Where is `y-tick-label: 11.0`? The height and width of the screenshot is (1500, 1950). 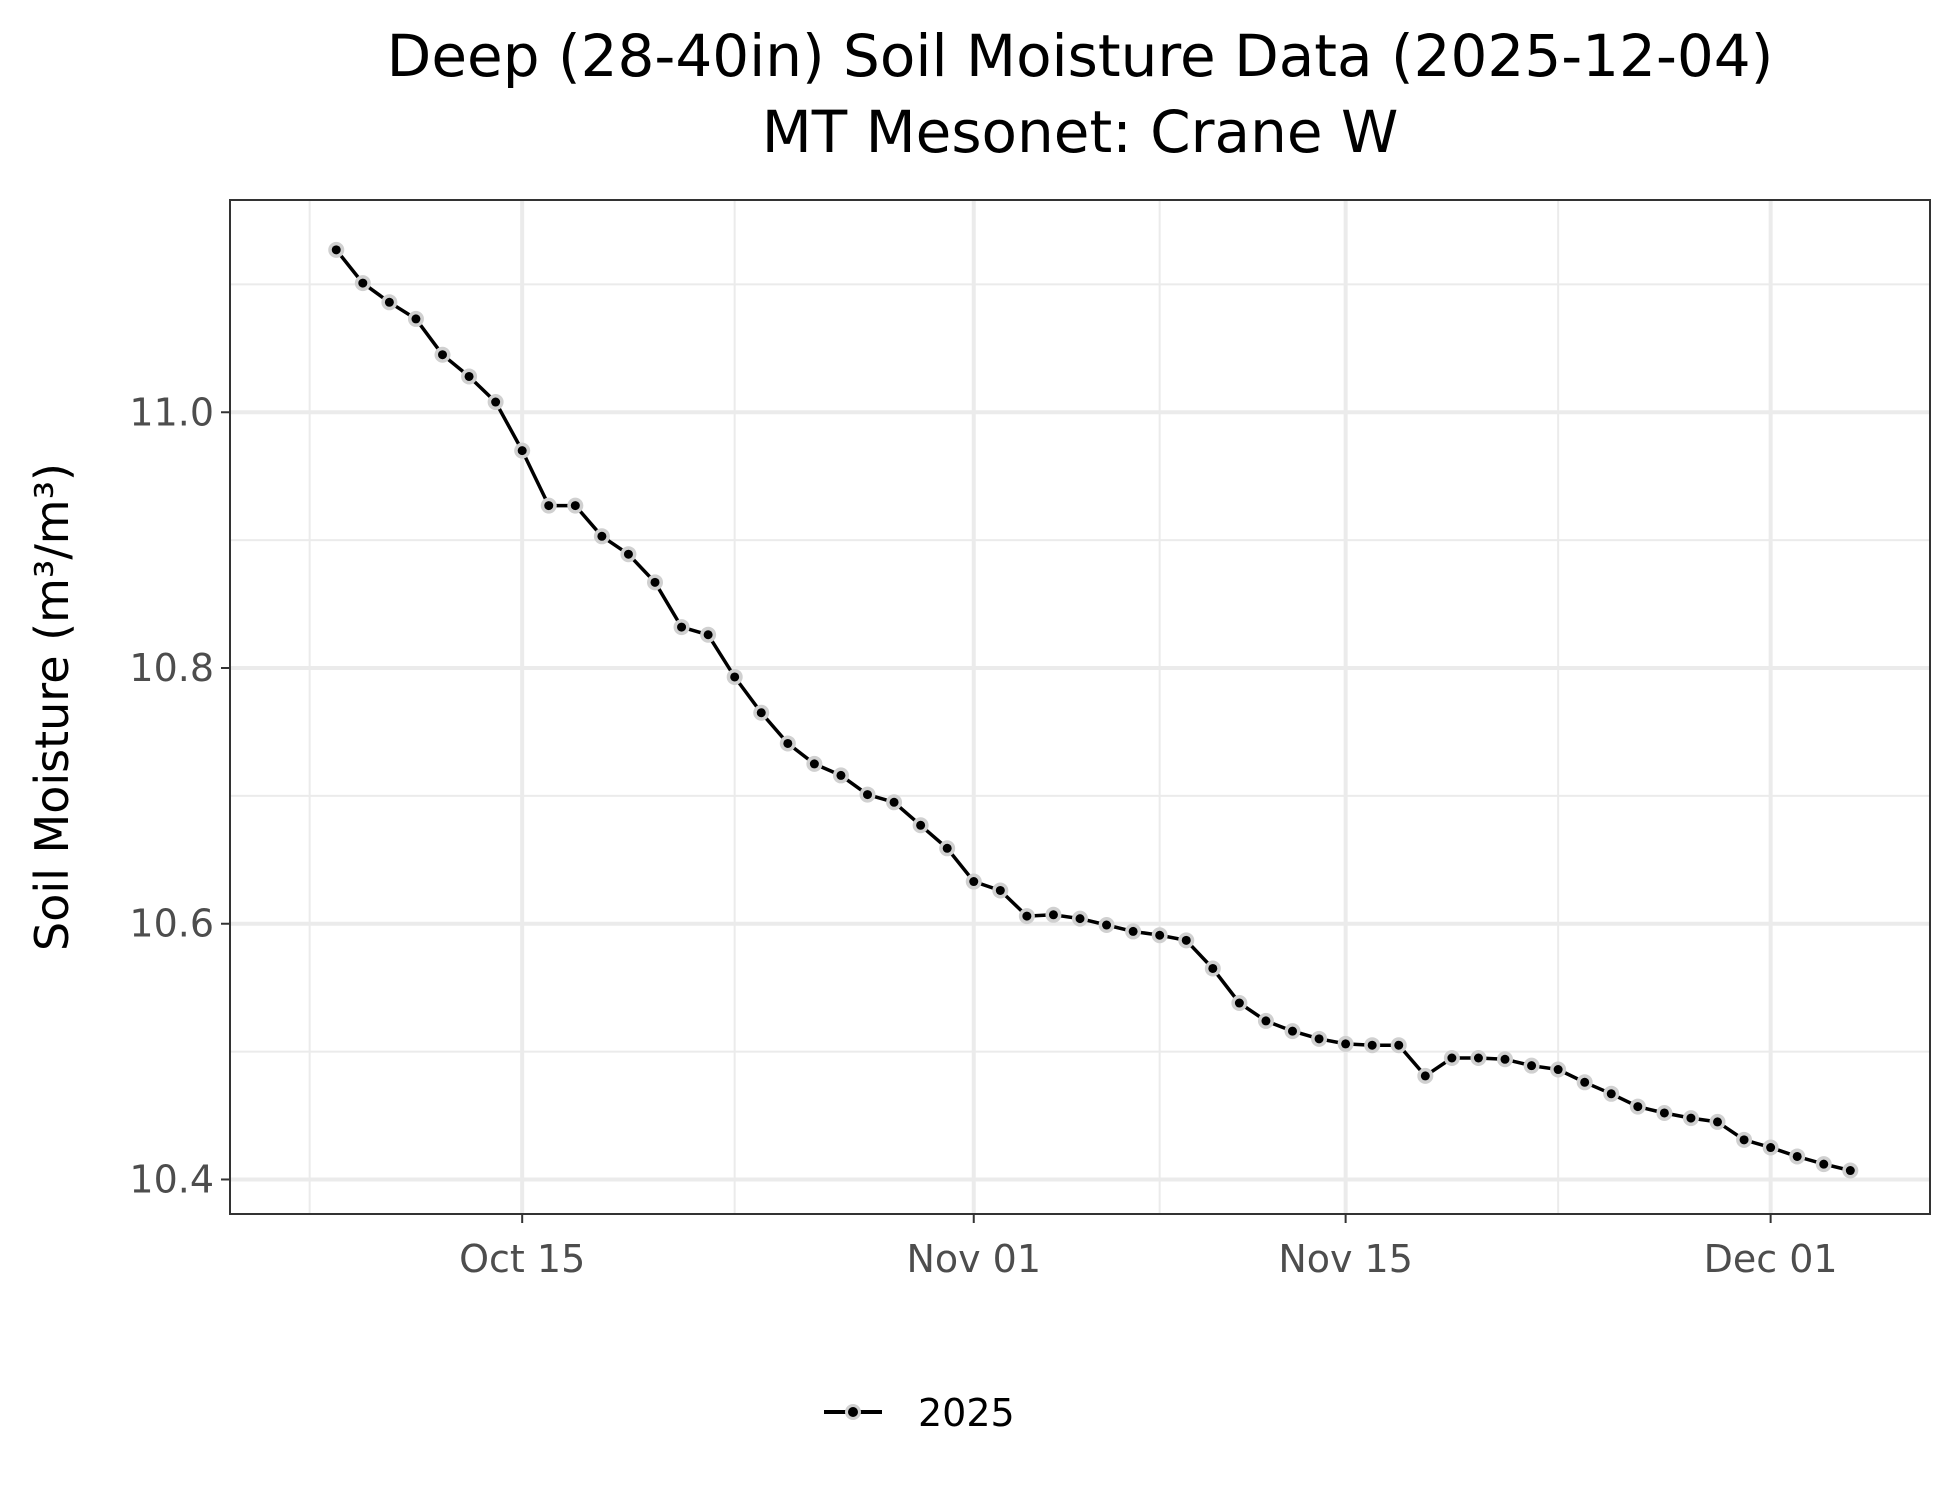 y-tick-label: 11.0 is located at coordinates (171, 412).